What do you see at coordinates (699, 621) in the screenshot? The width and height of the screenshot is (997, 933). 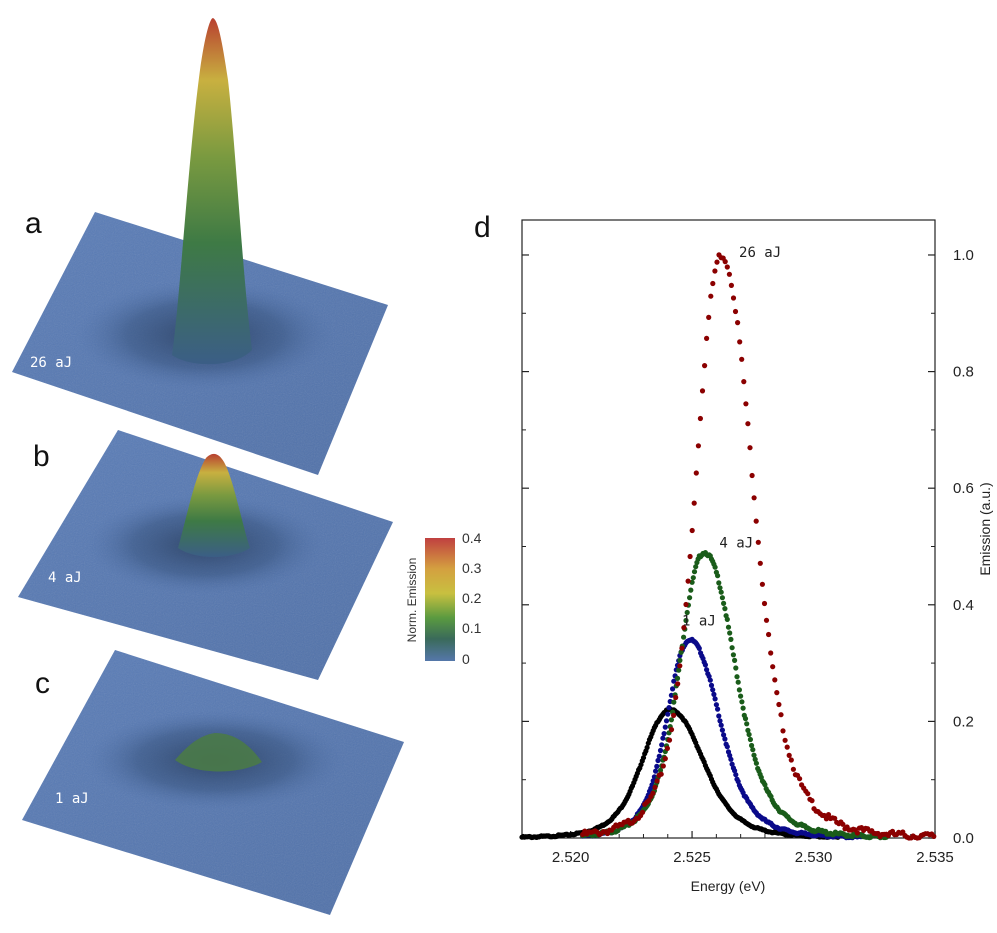 I see `series-annotation: 1 aJ` at bounding box center [699, 621].